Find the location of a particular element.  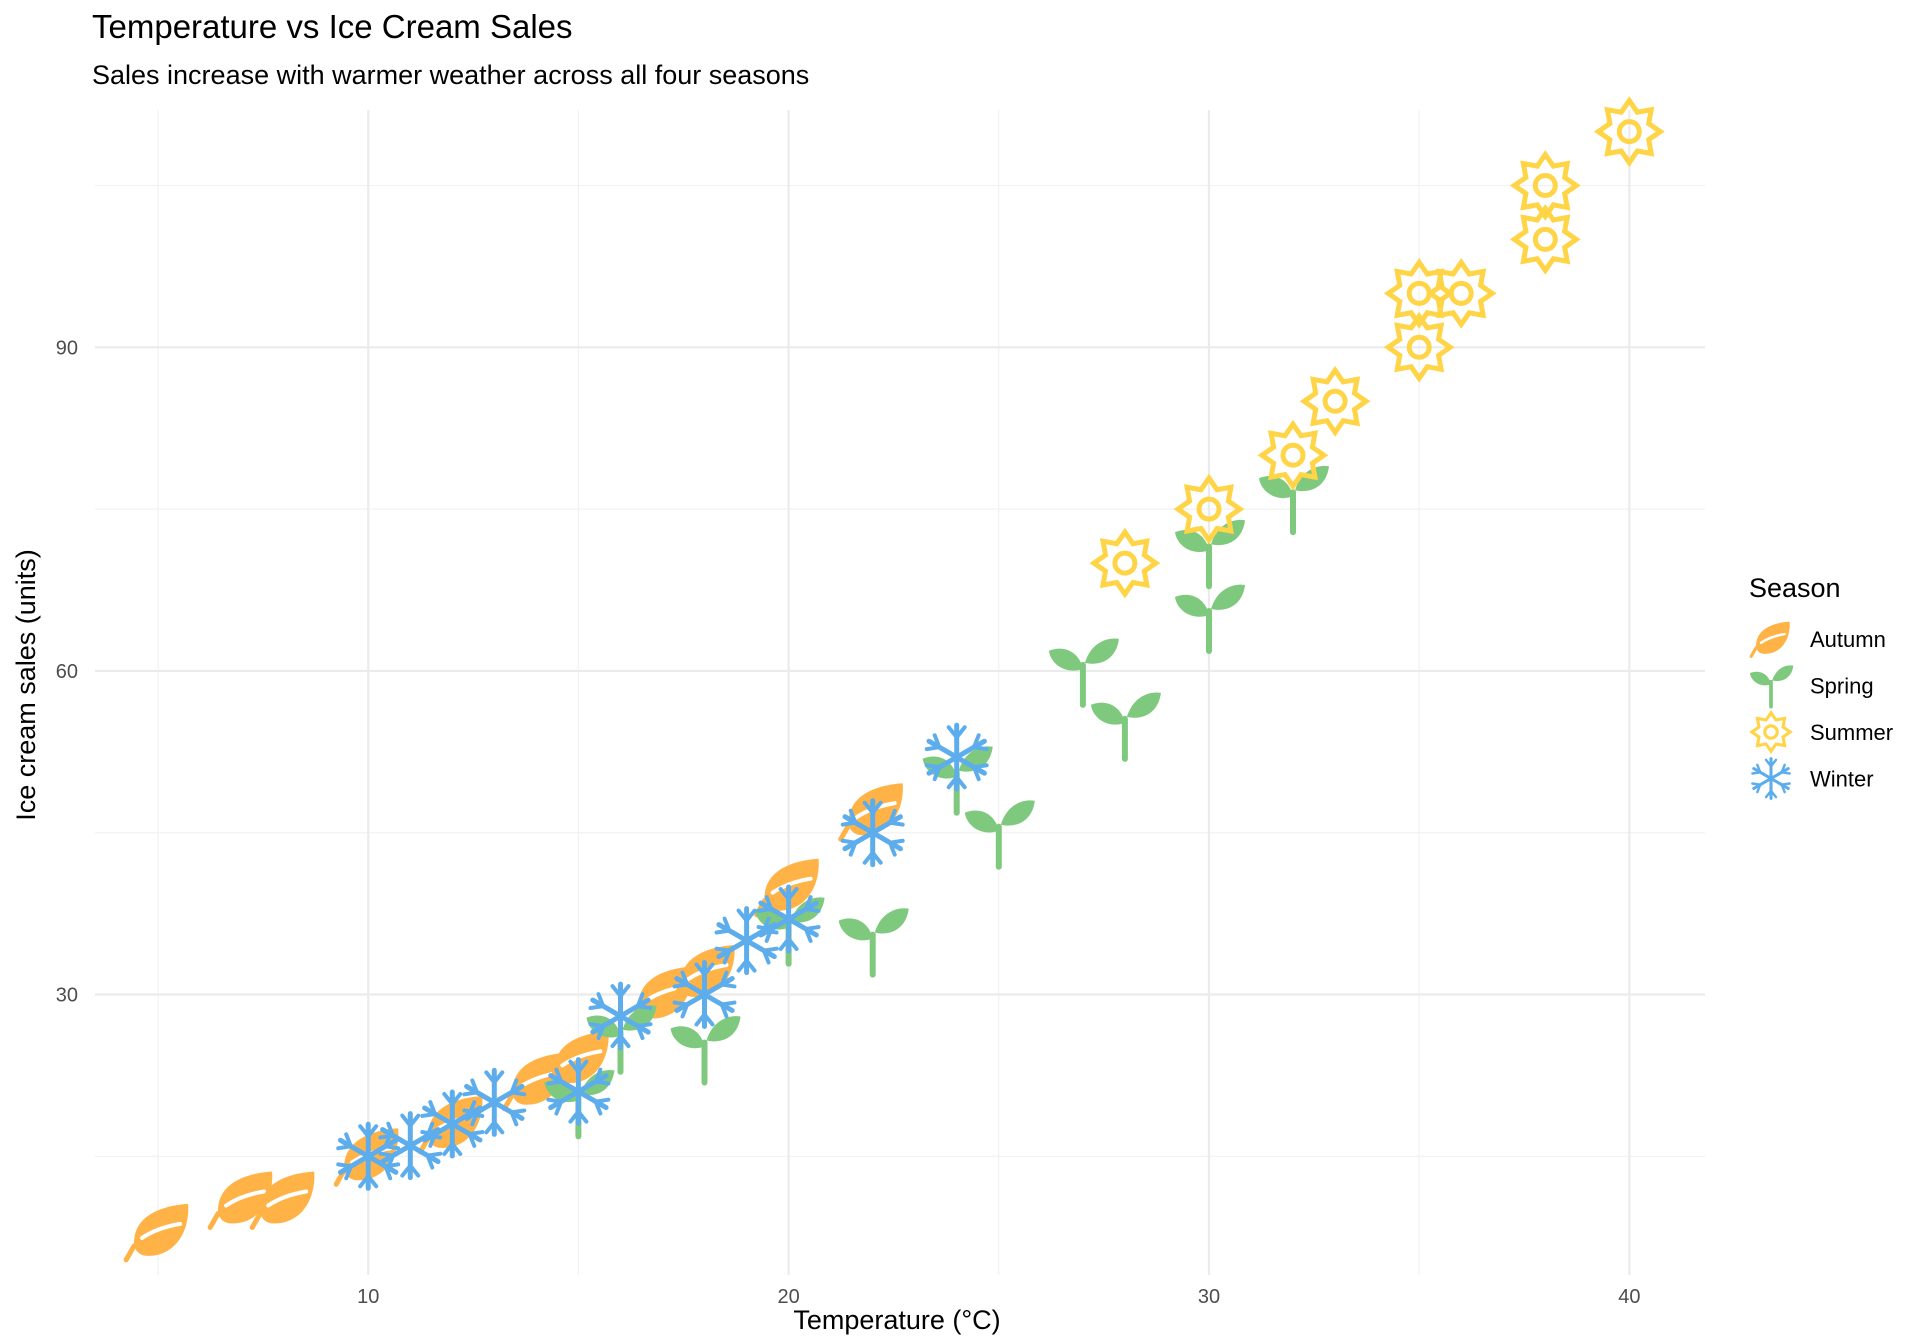

legend-sun-icon is located at coordinates (1771, 732).